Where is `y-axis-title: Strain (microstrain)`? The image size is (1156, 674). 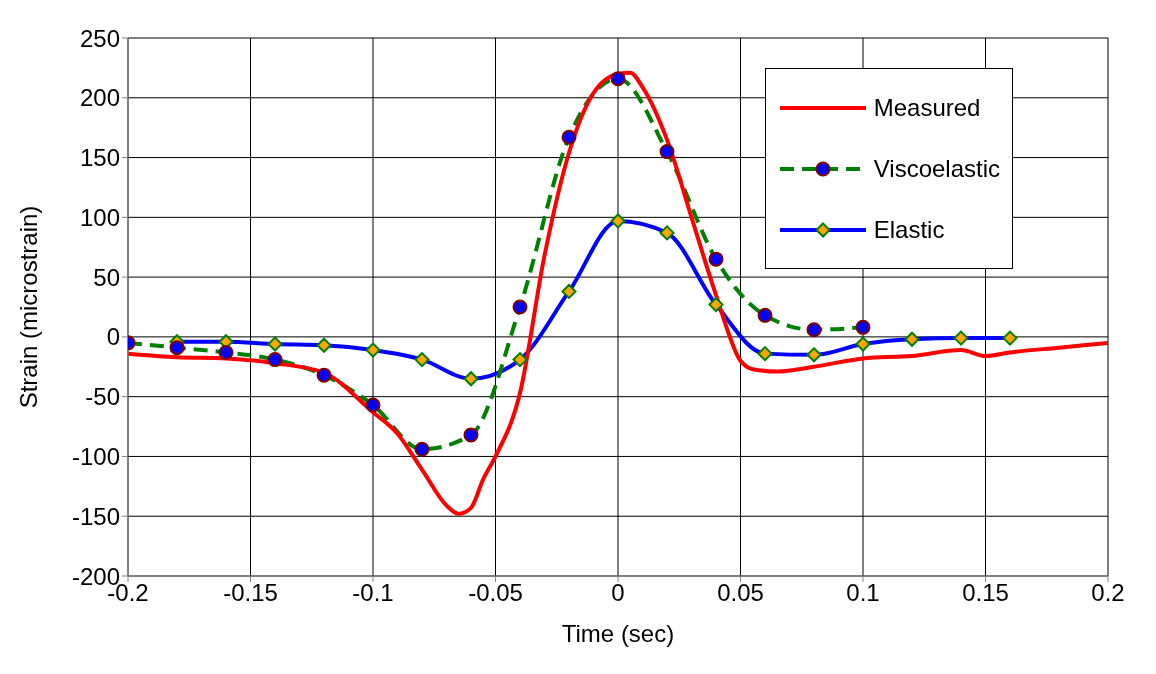
y-axis-title: Strain (microstrain) is located at coordinates (28, 307).